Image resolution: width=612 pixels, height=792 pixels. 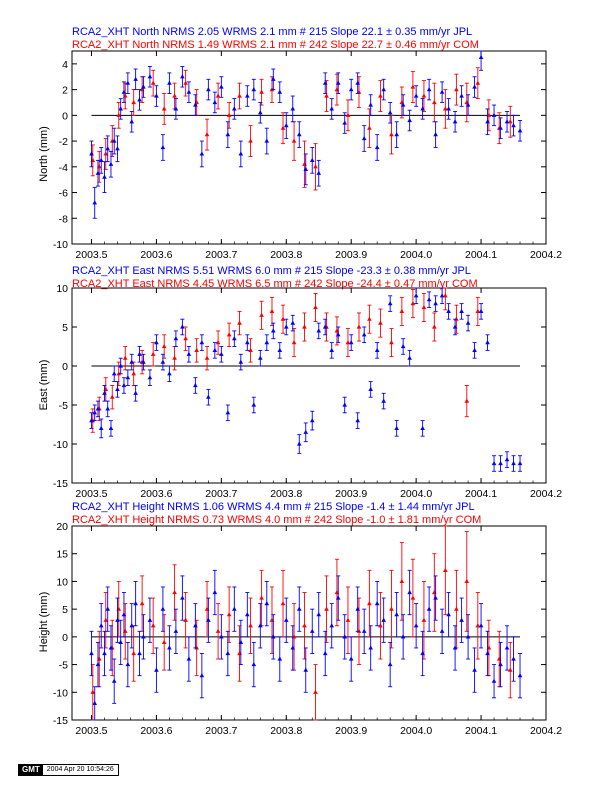 What do you see at coordinates (65, 116) in the screenshot?
I see `north-ytick-label: 0` at bounding box center [65, 116].